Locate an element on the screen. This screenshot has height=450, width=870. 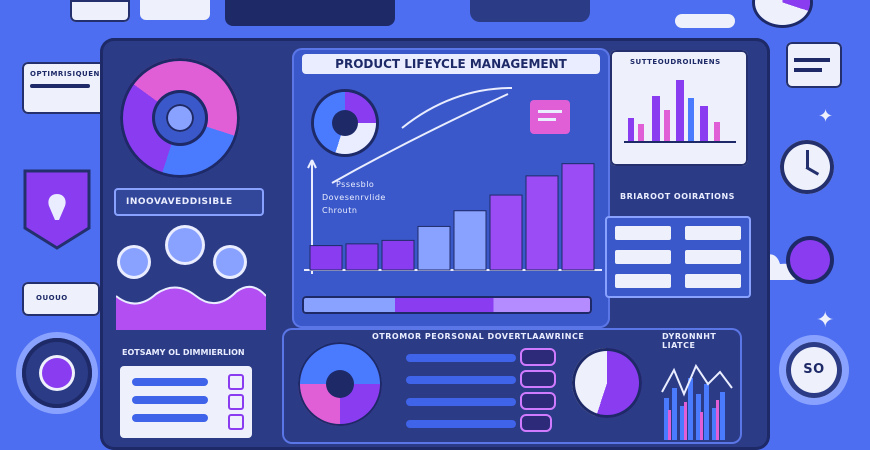
wheel-center-icon is located at coordinates (180, 118).